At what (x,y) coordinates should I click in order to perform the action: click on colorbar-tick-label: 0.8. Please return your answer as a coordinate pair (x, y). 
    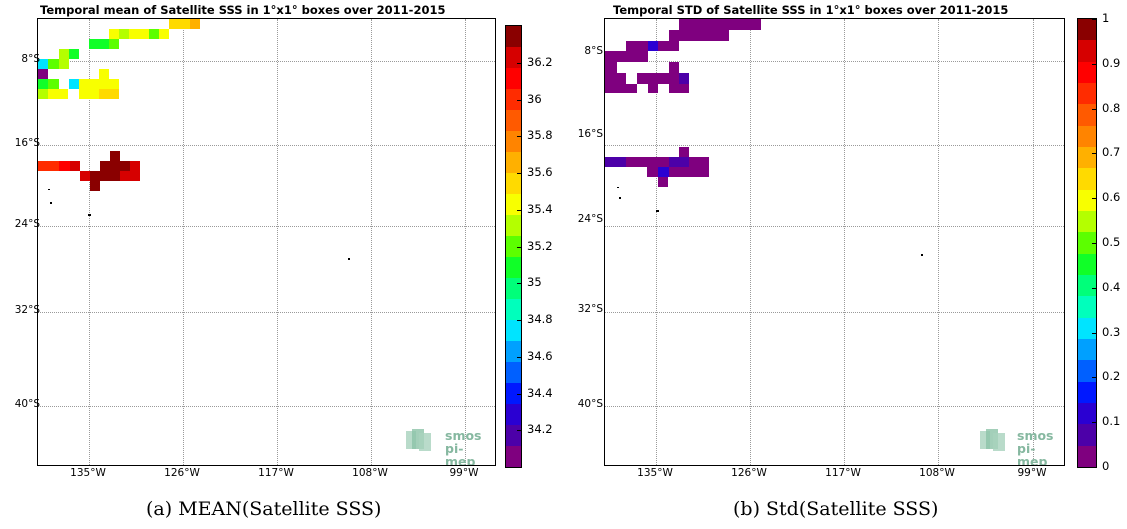
    Looking at the image, I should click on (1111, 107).